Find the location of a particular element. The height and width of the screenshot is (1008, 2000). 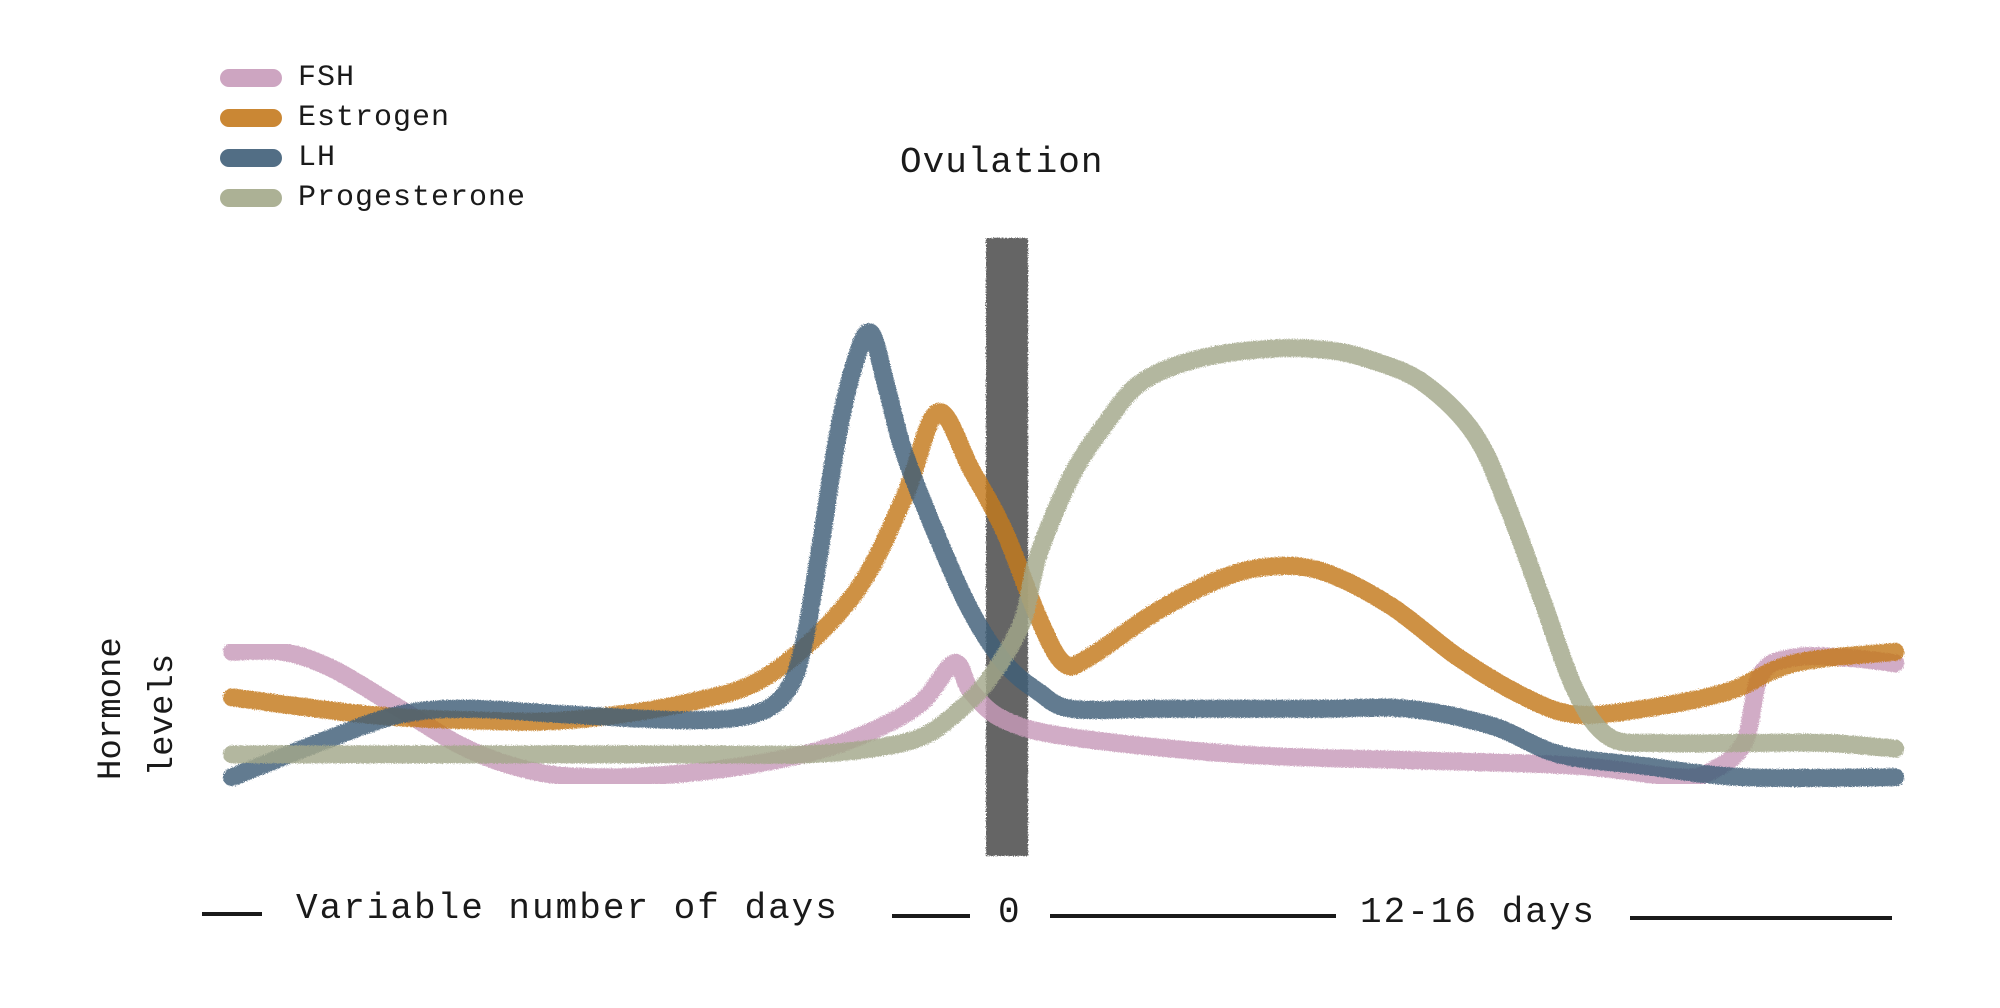

legend-label-estrogen: Estrogen is located at coordinates (374, 118).